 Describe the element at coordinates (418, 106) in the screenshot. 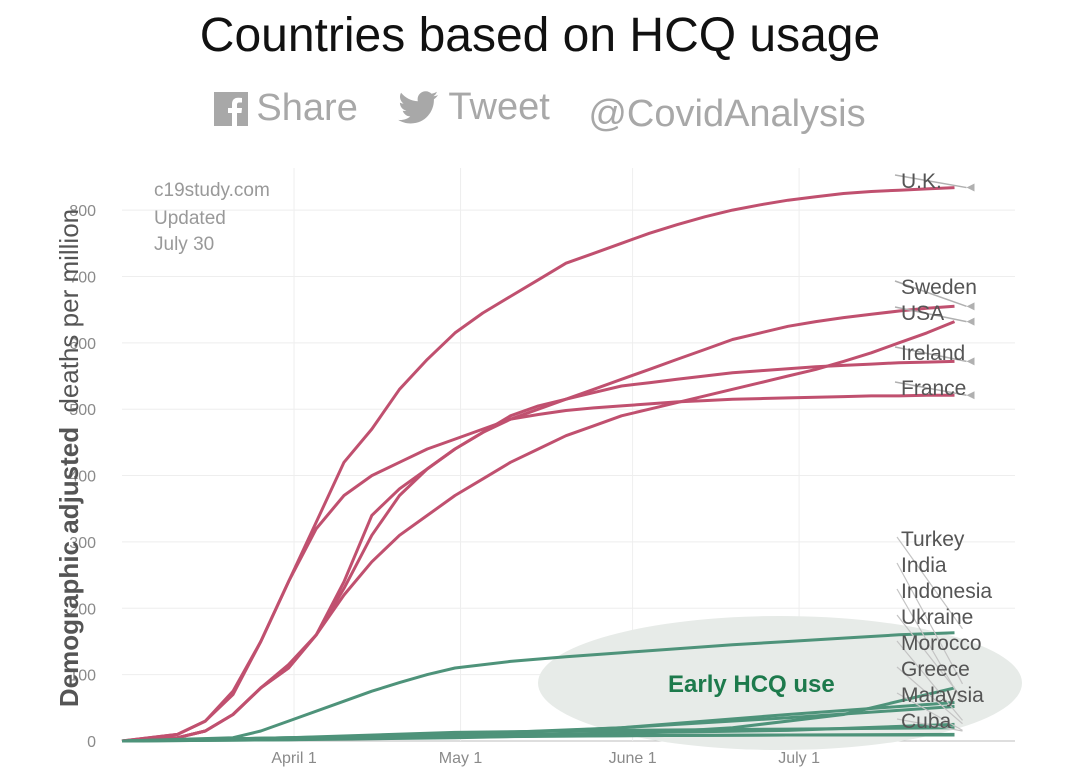

I see `twitter-icon` at that location.